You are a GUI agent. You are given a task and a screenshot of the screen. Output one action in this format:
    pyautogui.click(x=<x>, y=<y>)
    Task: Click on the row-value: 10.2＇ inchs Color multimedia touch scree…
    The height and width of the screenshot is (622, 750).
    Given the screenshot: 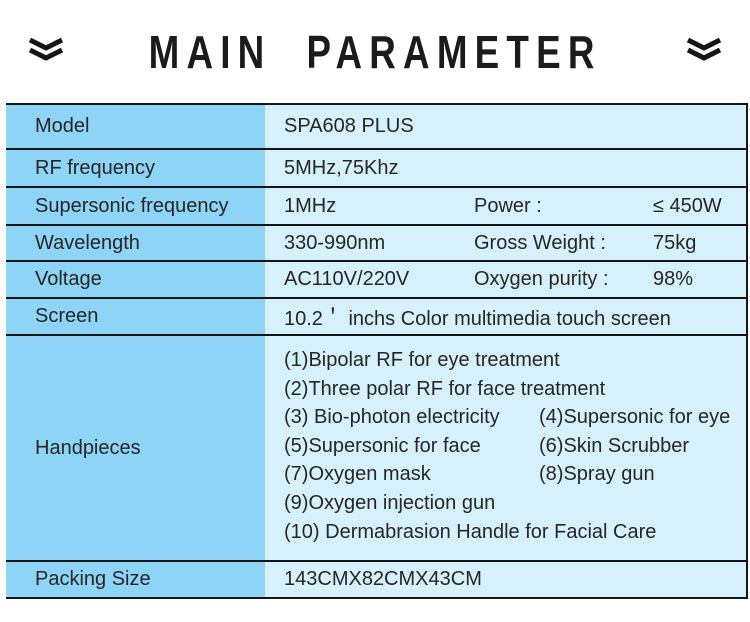 What is the action you would take?
    pyautogui.click(x=505, y=316)
    